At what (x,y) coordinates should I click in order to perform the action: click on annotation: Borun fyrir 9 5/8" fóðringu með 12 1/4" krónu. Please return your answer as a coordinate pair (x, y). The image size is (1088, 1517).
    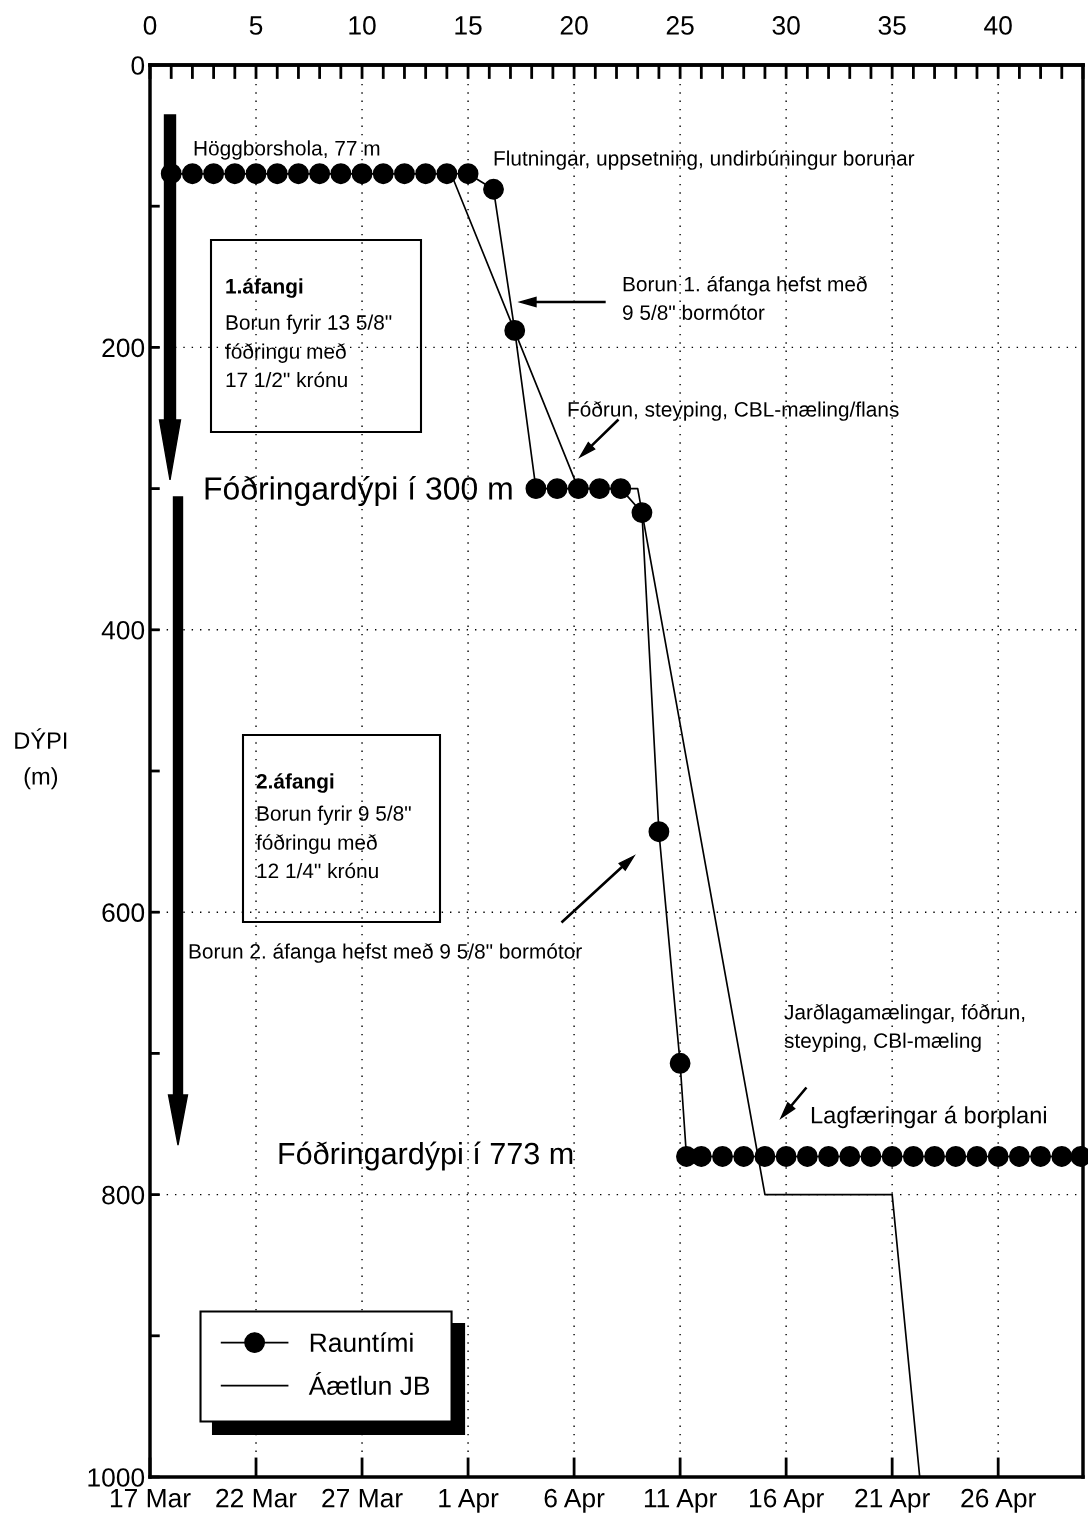
    Looking at the image, I should click on (333, 842).